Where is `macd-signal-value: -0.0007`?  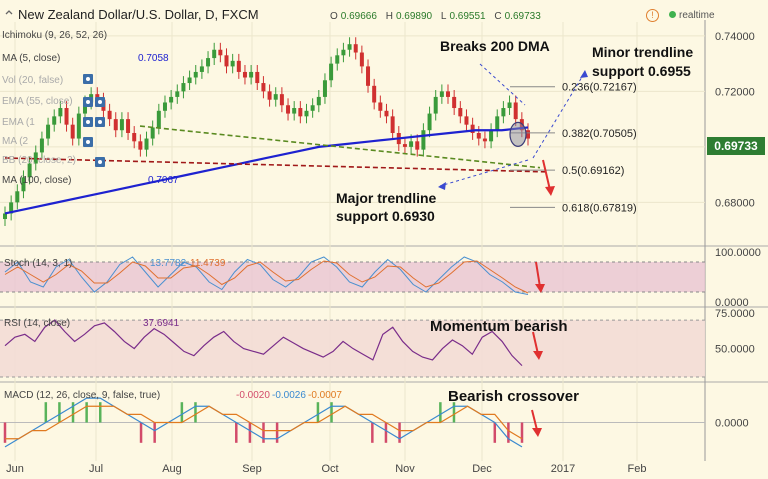 macd-signal-value: -0.0007 is located at coordinates (325, 395).